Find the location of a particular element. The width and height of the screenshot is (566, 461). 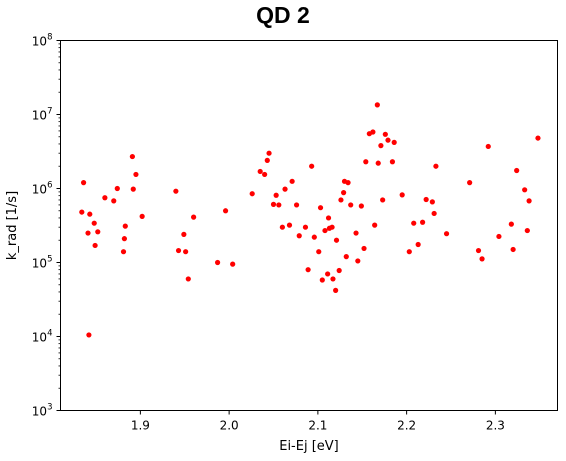

x-axis: 1.9 2.0 2.1 2.2 2.3 is located at coordinates (318, 422).